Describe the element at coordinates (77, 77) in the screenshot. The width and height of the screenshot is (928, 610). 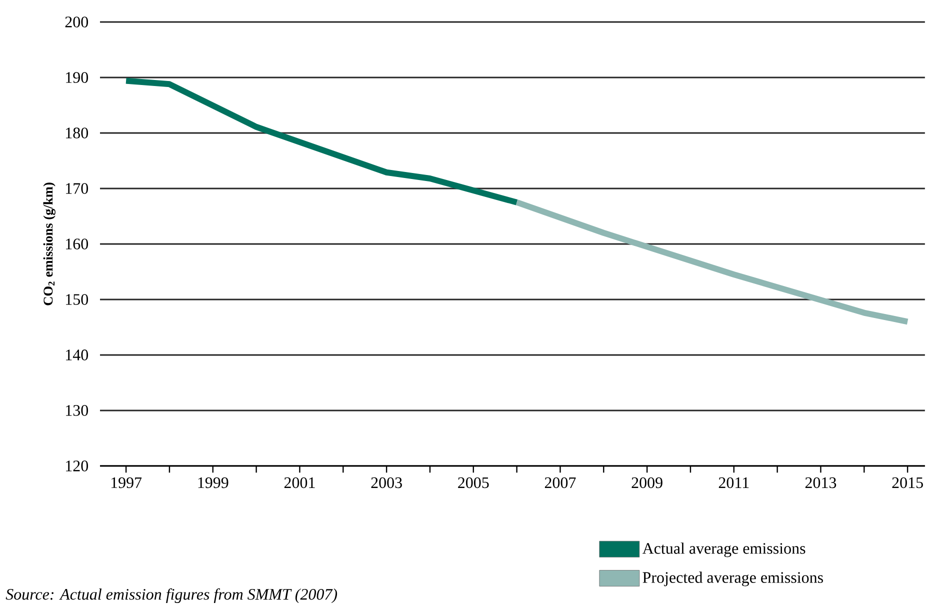
I see `y-tick-label: 190` at that location.